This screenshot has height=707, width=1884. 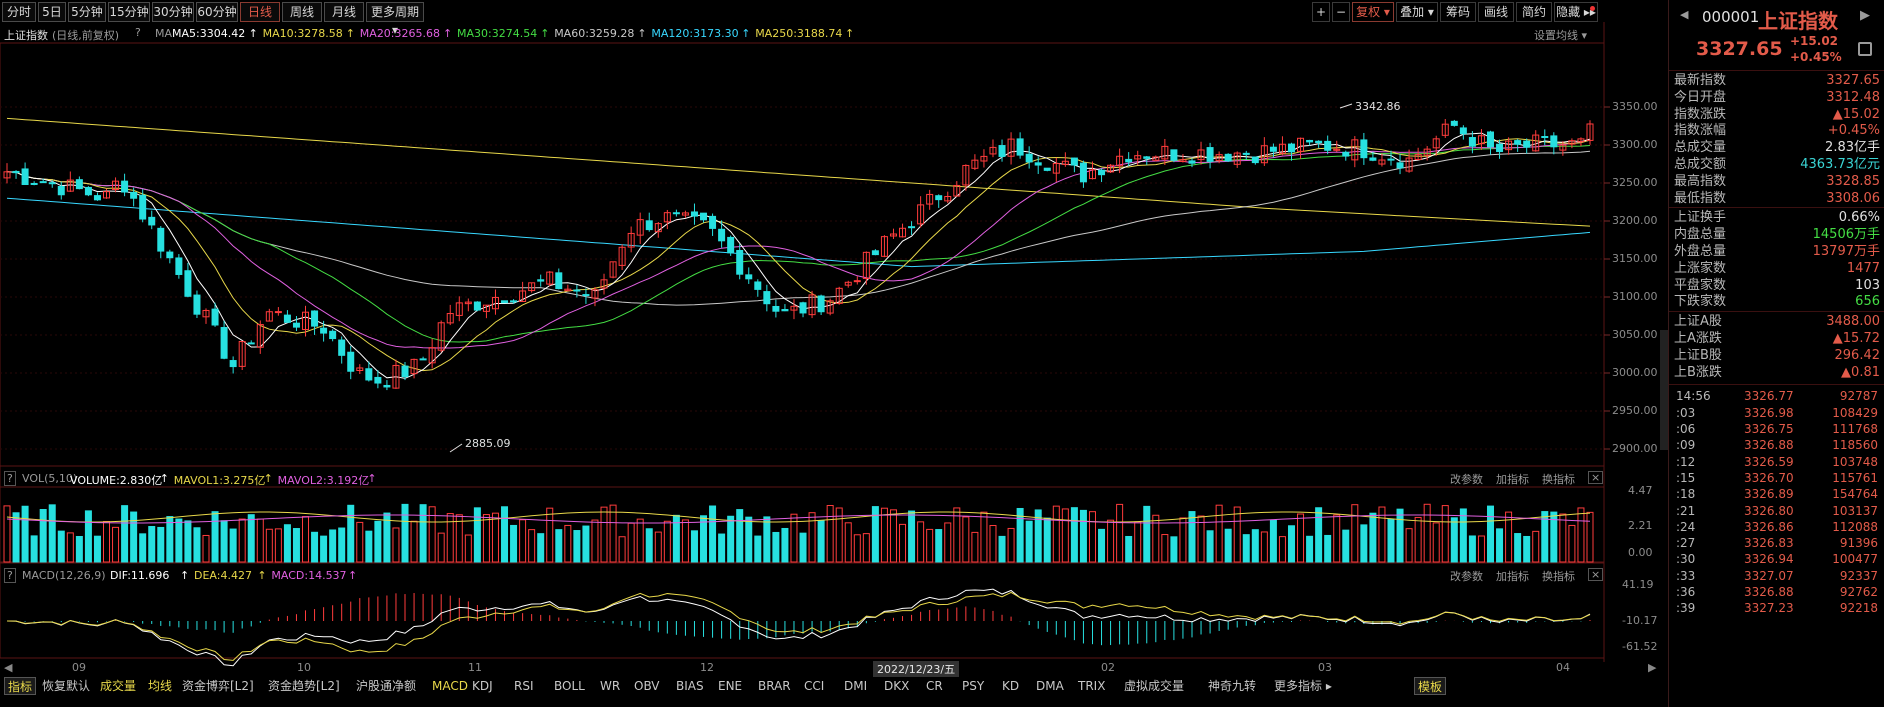 I want to click on indicator-tab: MACD, so click(x=450, y=686).